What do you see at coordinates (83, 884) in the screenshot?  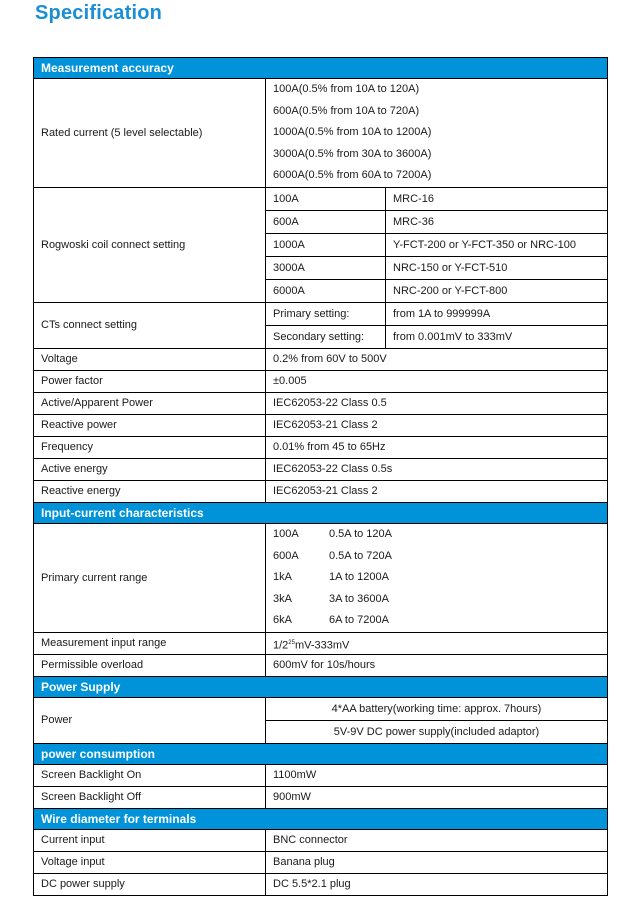 I see `row-label-text: DC power supply` at bounding box center [83, 884].